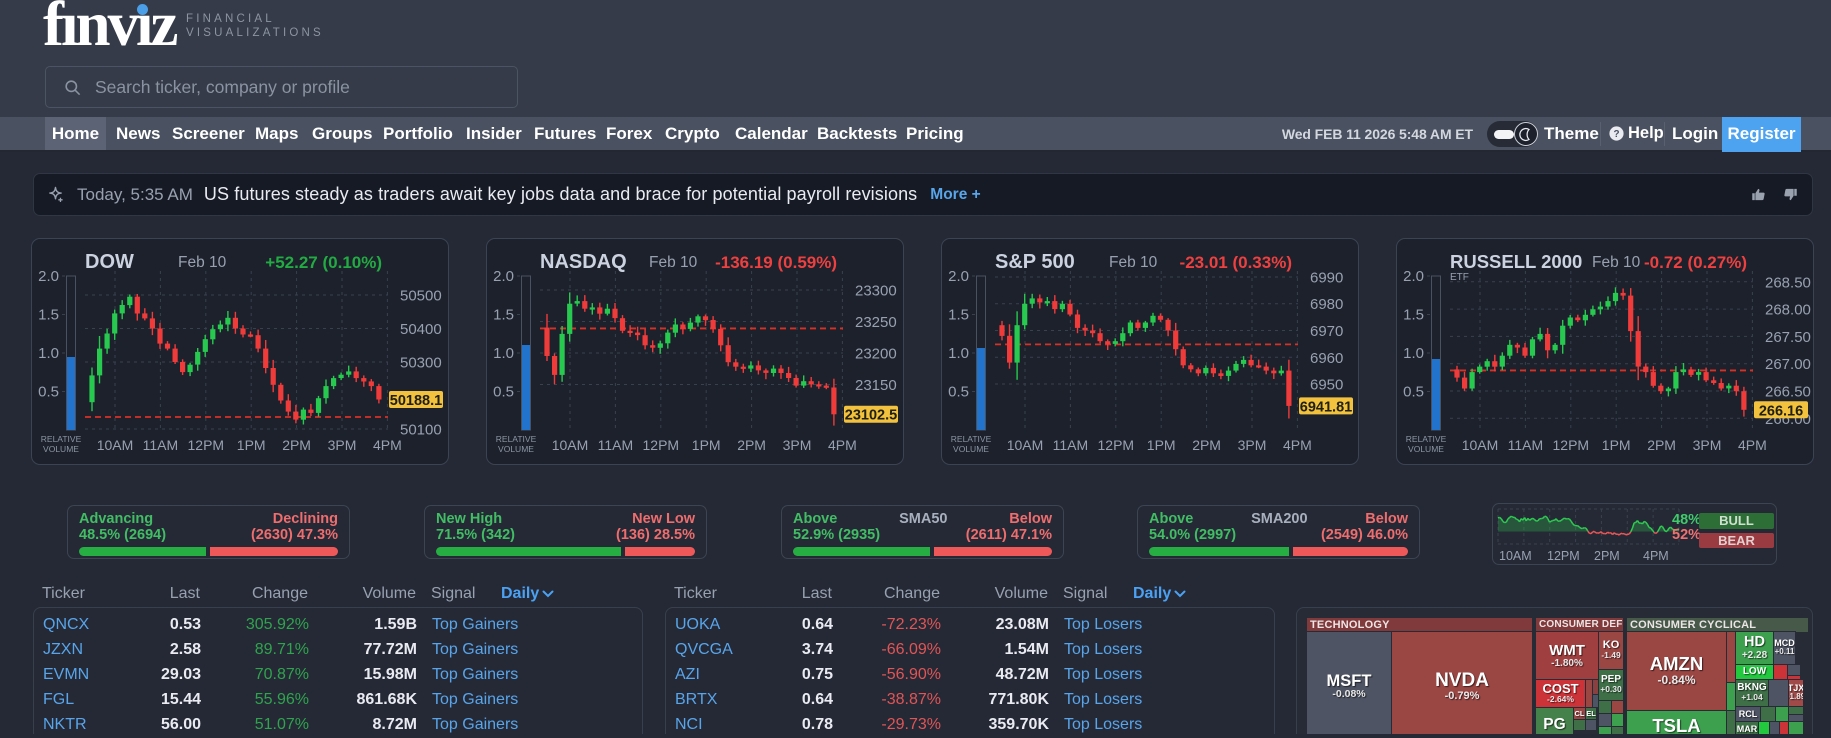 This screenshot has height=738, width=1831. I want to click on svg-text: 50400, so click(421, 329).